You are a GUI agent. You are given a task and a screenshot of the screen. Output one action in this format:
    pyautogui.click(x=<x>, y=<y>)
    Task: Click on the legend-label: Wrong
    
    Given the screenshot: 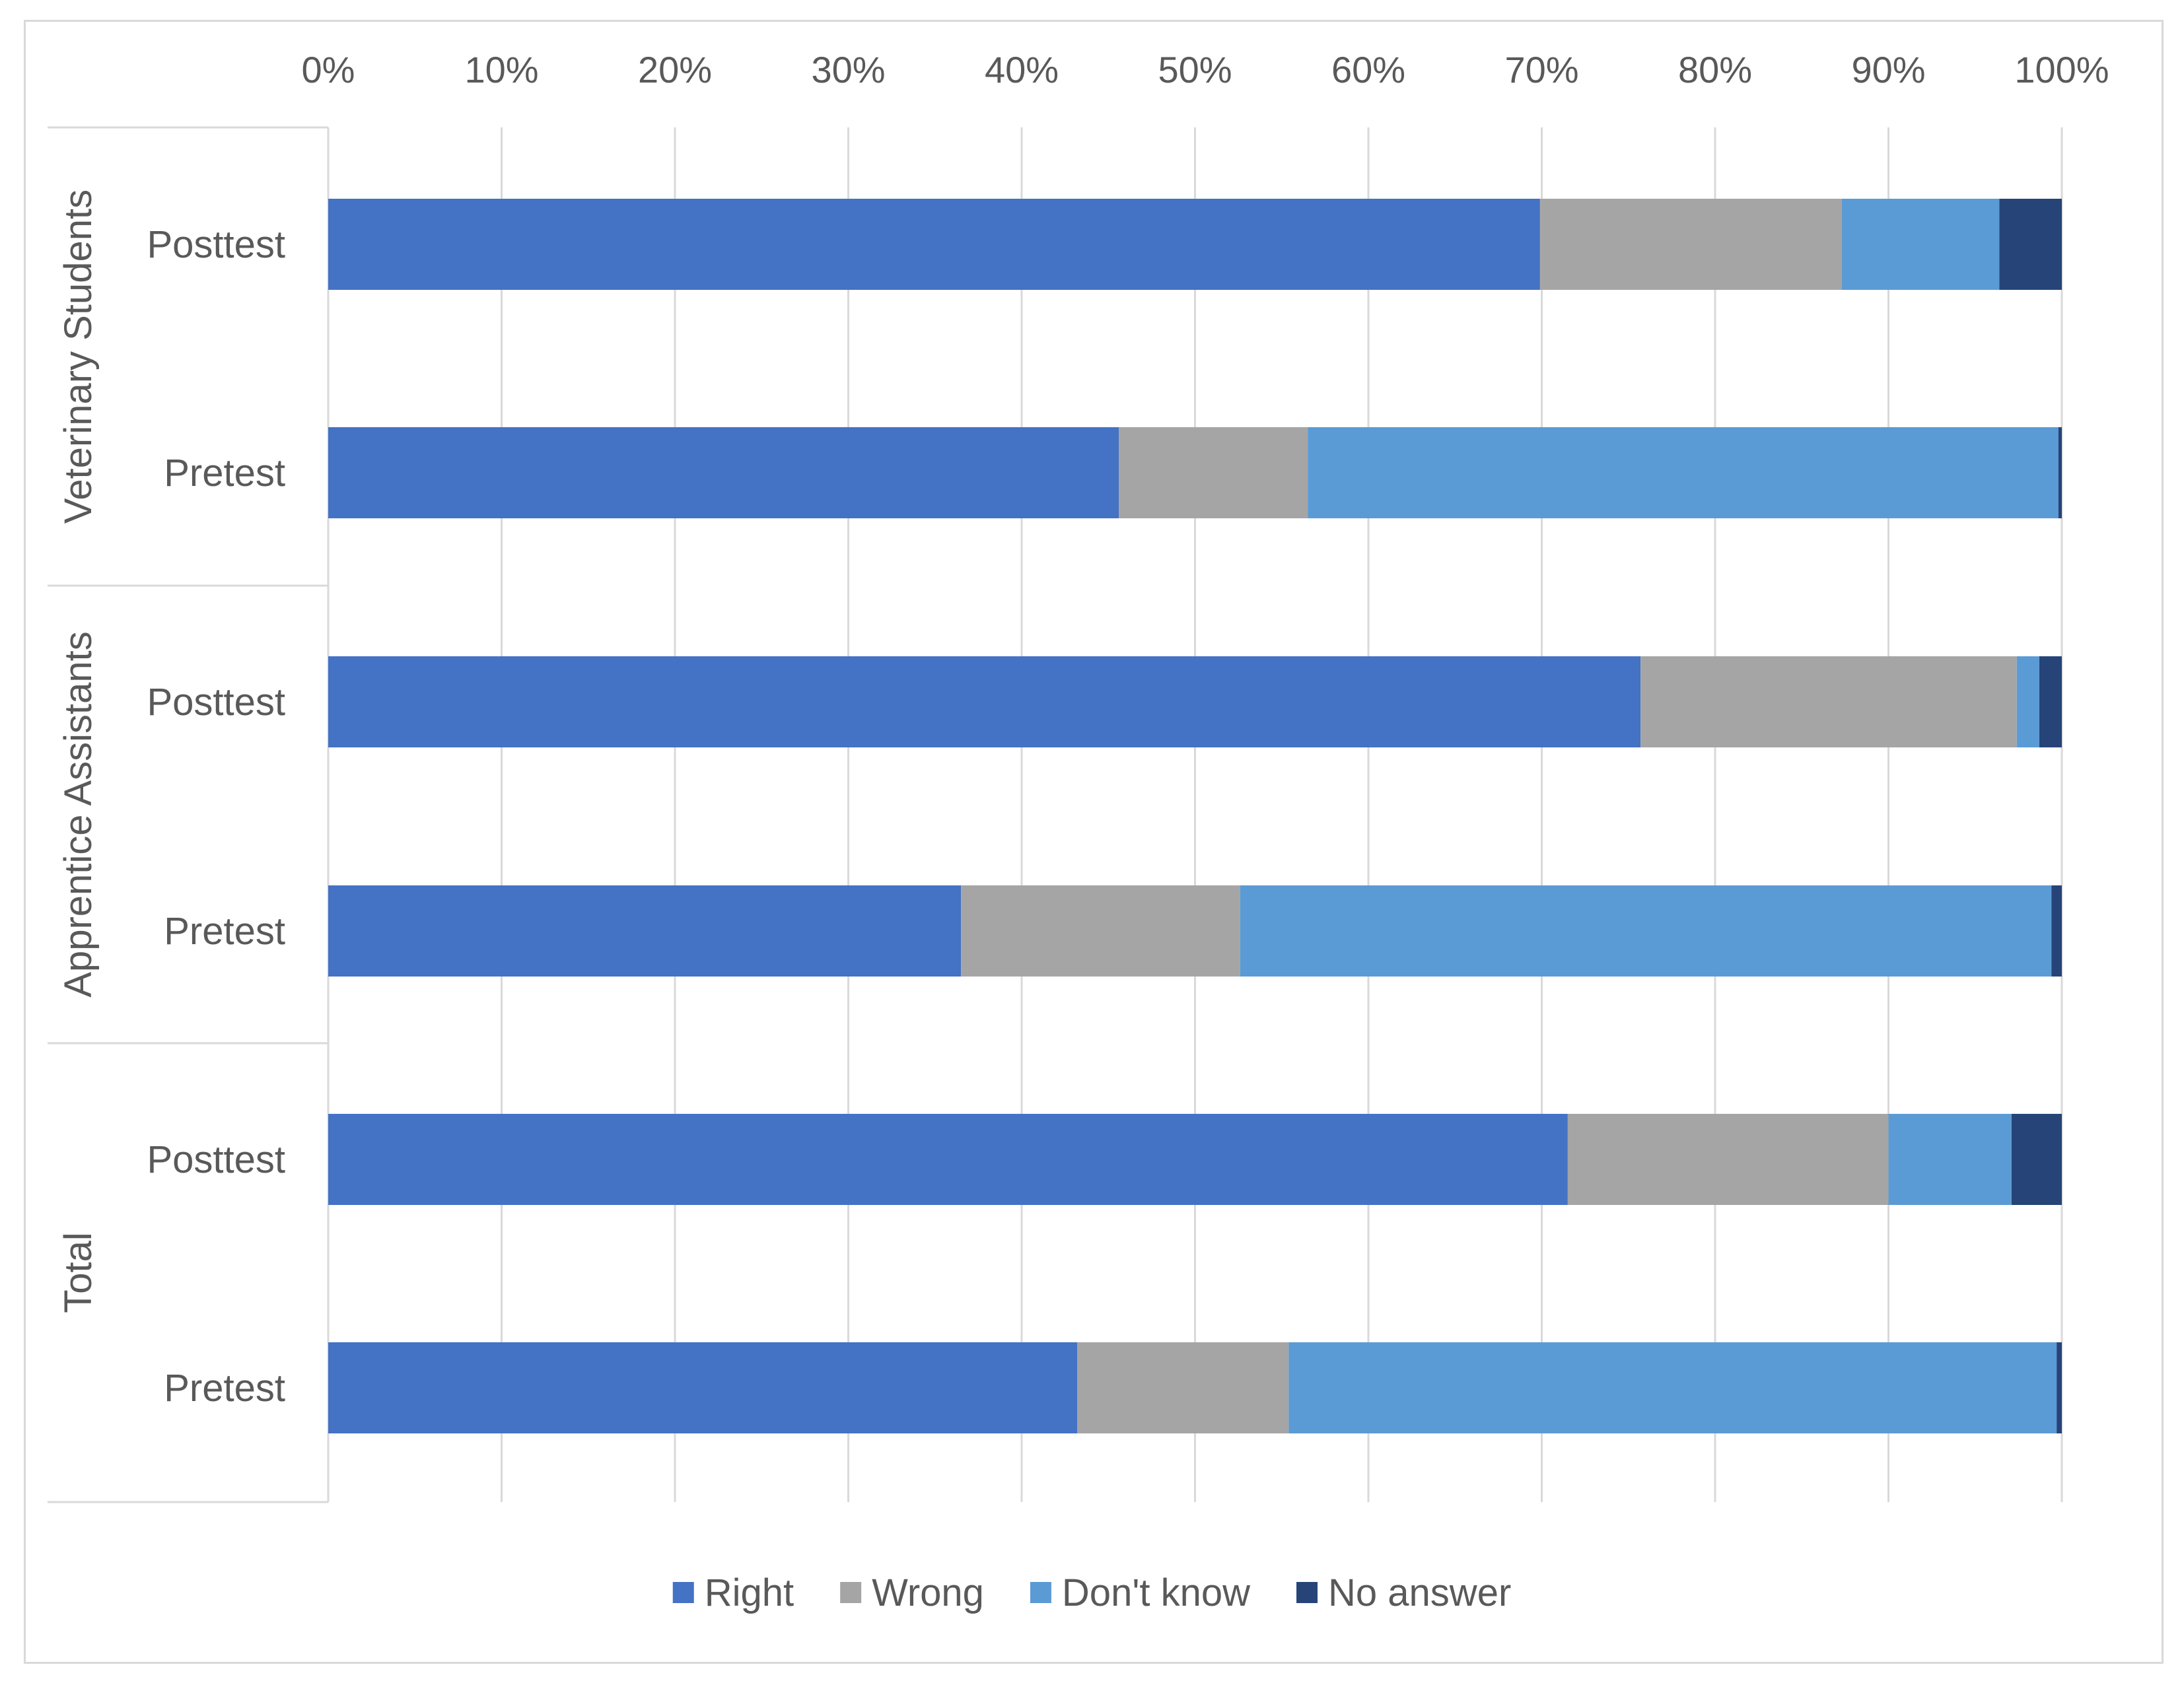 What is the action you would take?
    pyautogui.click(x=928, y=1592)
    